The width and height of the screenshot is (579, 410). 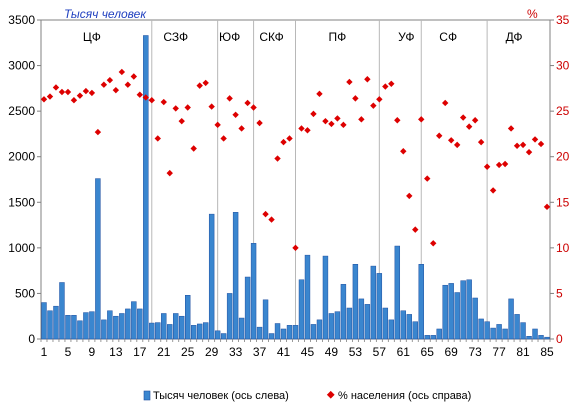 What do you see at coordinates (164, 352) in the screenshot?
I see `x-tick-label: 21` at bounding box center [164, 352].